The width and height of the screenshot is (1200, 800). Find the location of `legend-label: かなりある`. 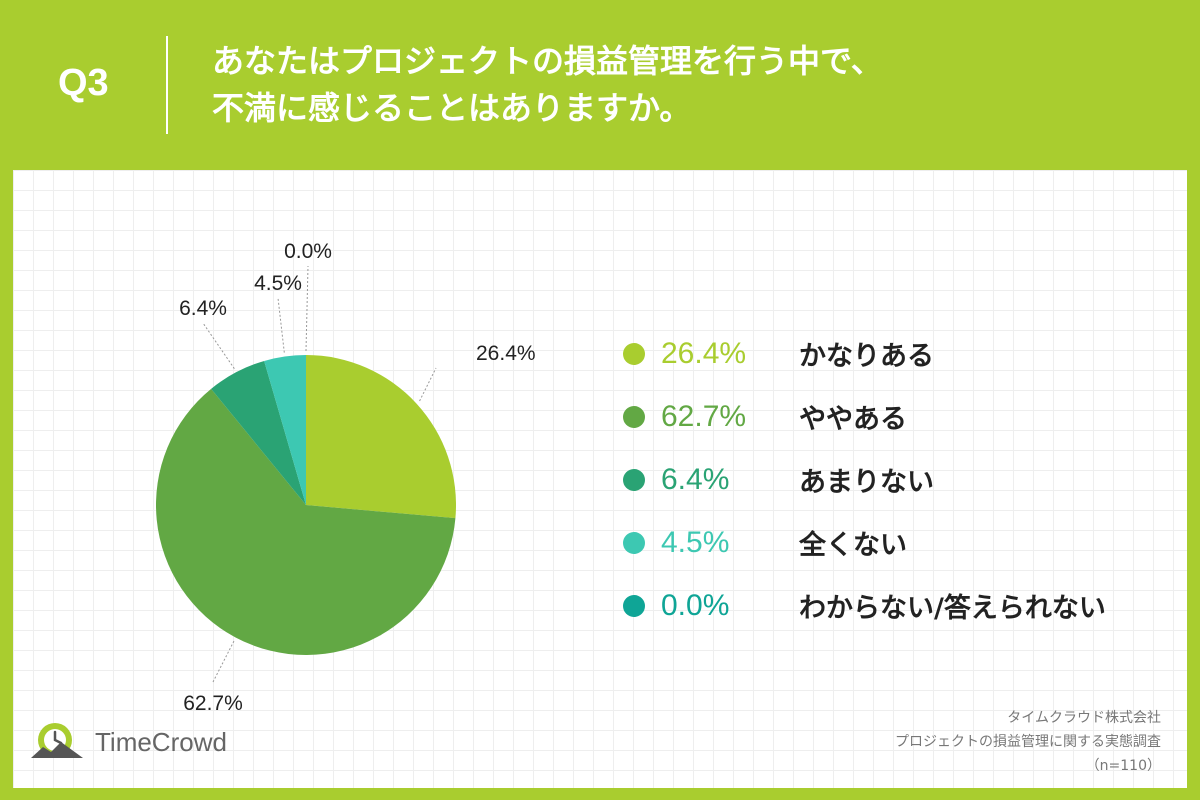

legend-label: かなりある is located at coordinates (866, 356).